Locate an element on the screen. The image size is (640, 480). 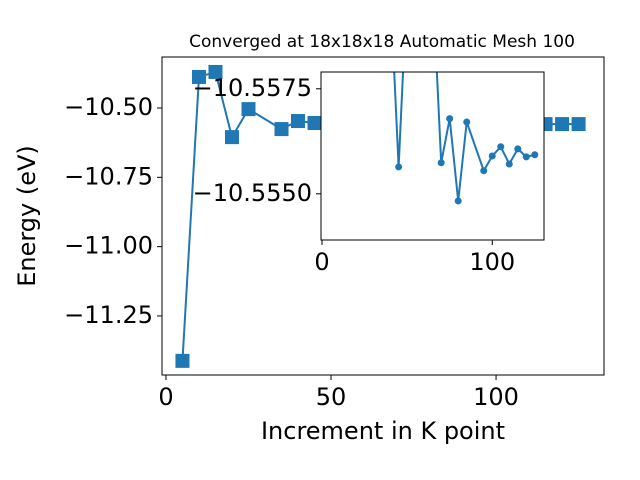
y-axis-label: Energy (eV) is located at coordinates (27, 216).